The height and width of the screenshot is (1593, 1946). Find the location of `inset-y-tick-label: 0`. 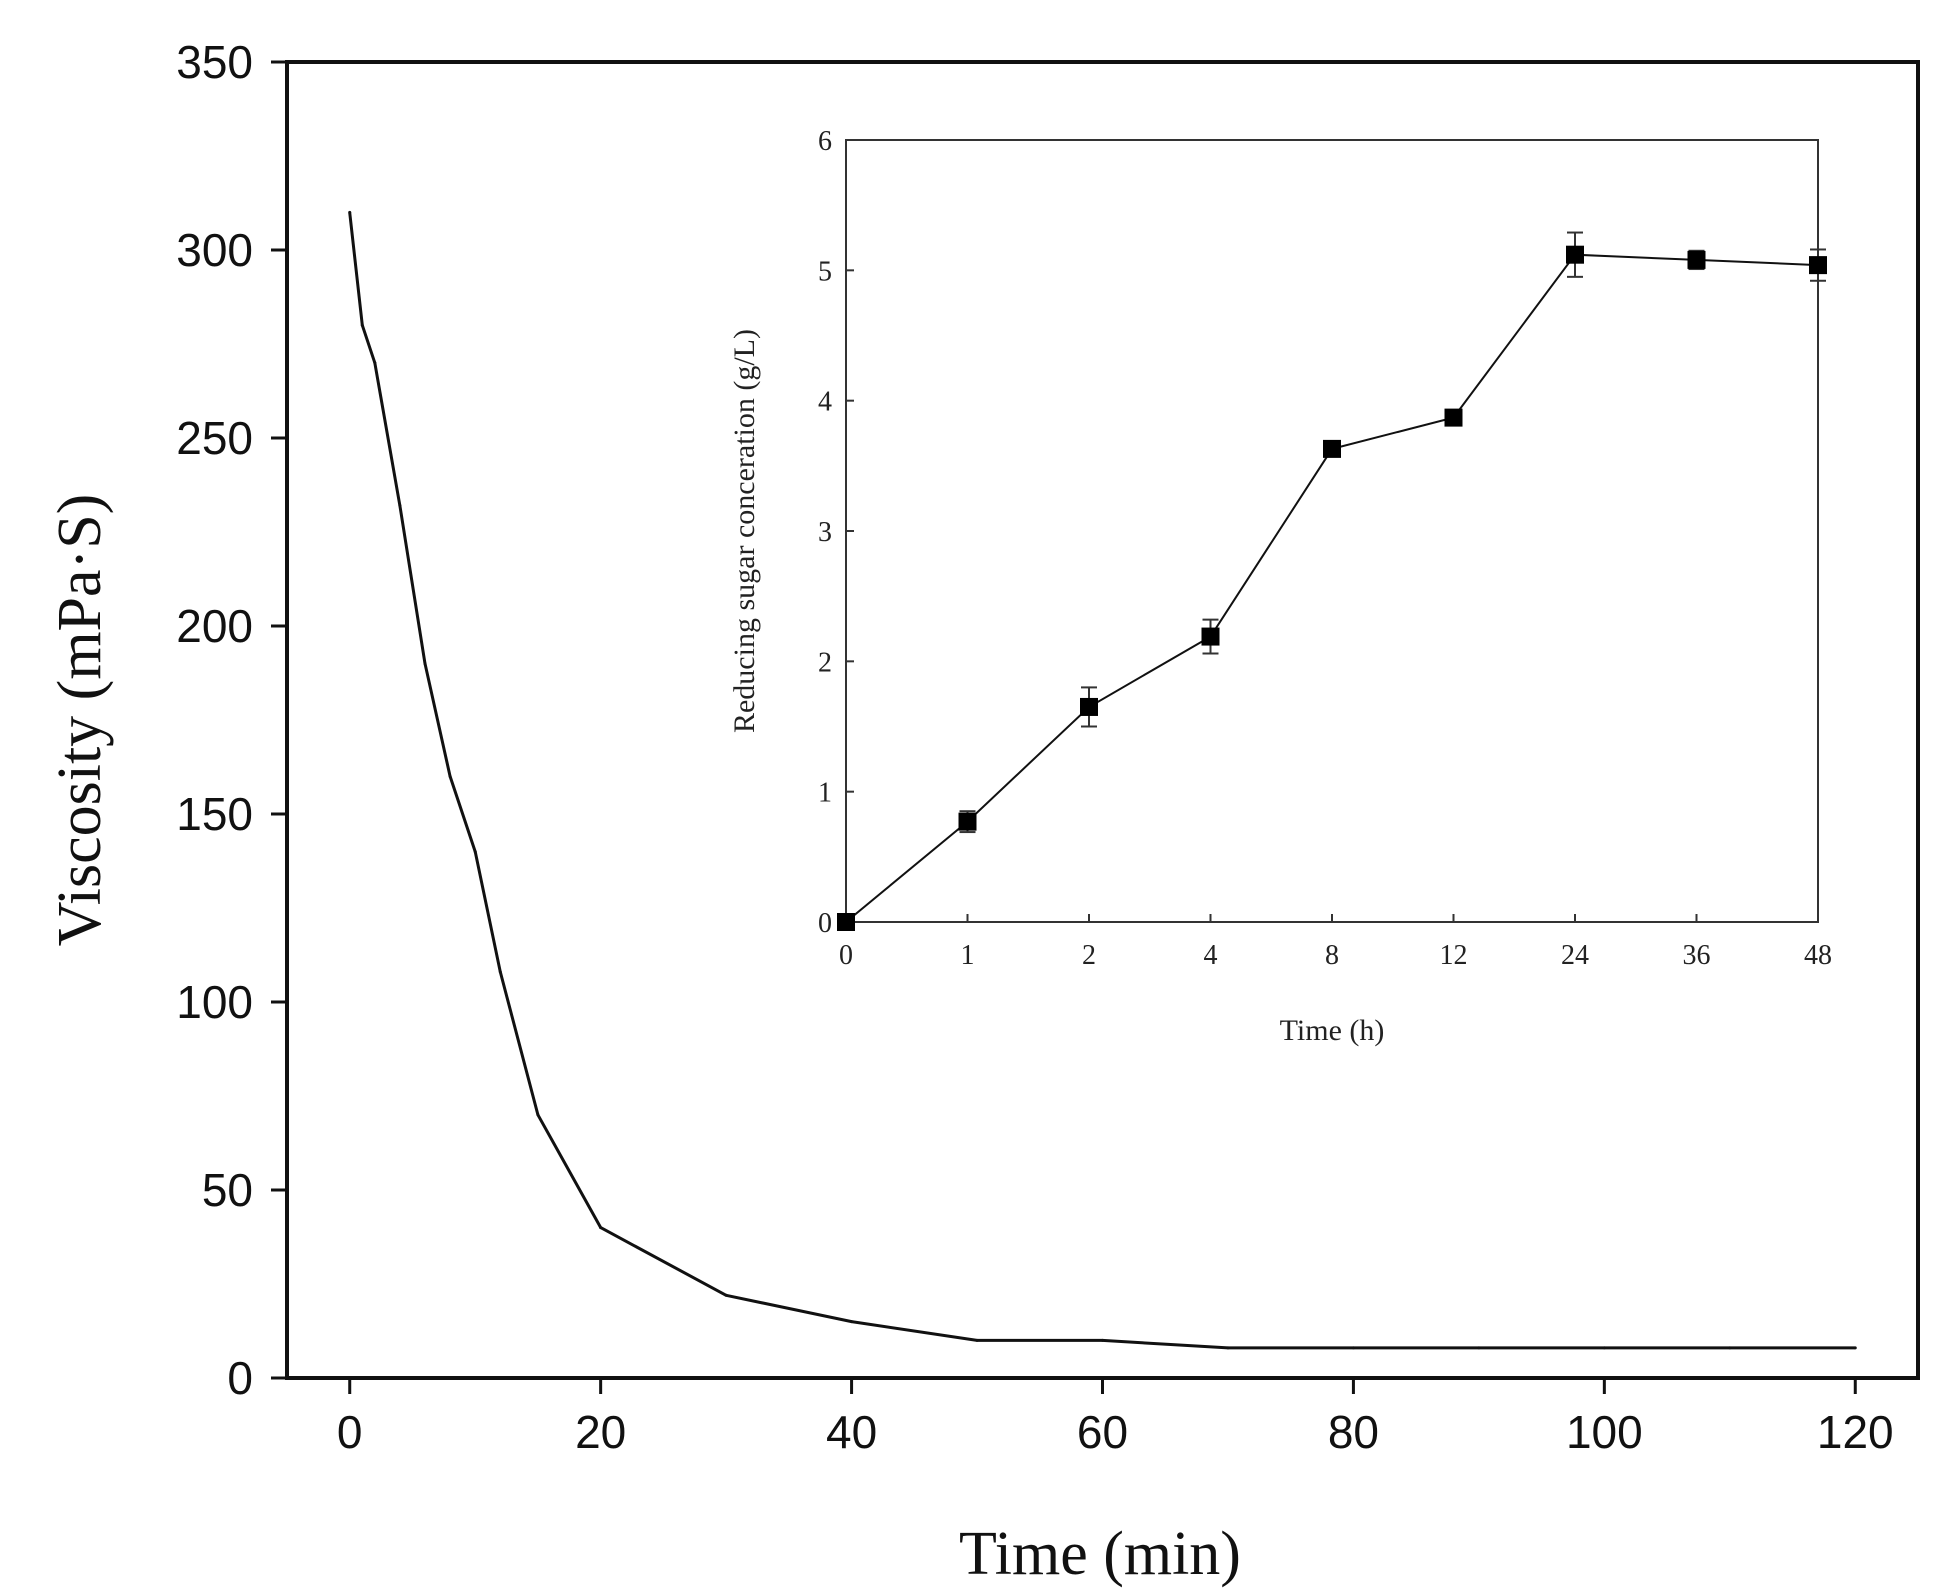

inset-y-tick-label: 0 is located at coordinates (825, 923).